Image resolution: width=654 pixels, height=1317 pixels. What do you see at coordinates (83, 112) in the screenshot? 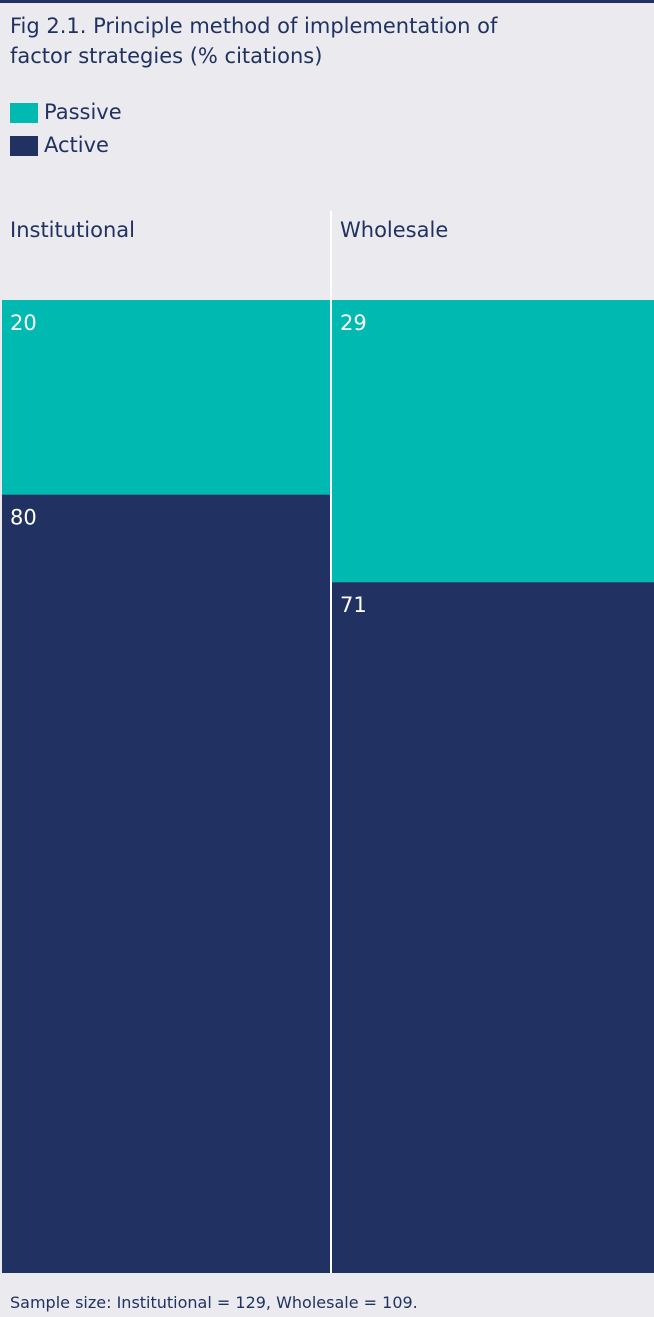
I see `legend-label: Passive` at bounding box center [83, 112].